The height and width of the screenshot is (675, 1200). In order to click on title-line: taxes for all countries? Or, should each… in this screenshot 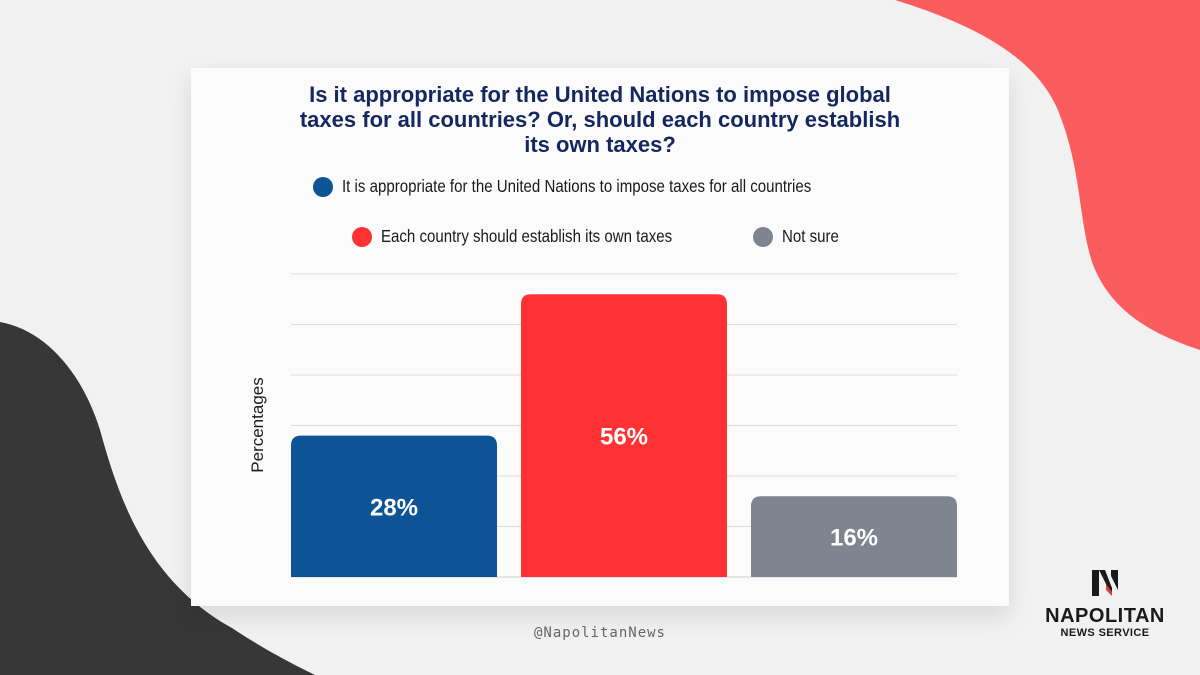, I will do `click(600, 119)`.